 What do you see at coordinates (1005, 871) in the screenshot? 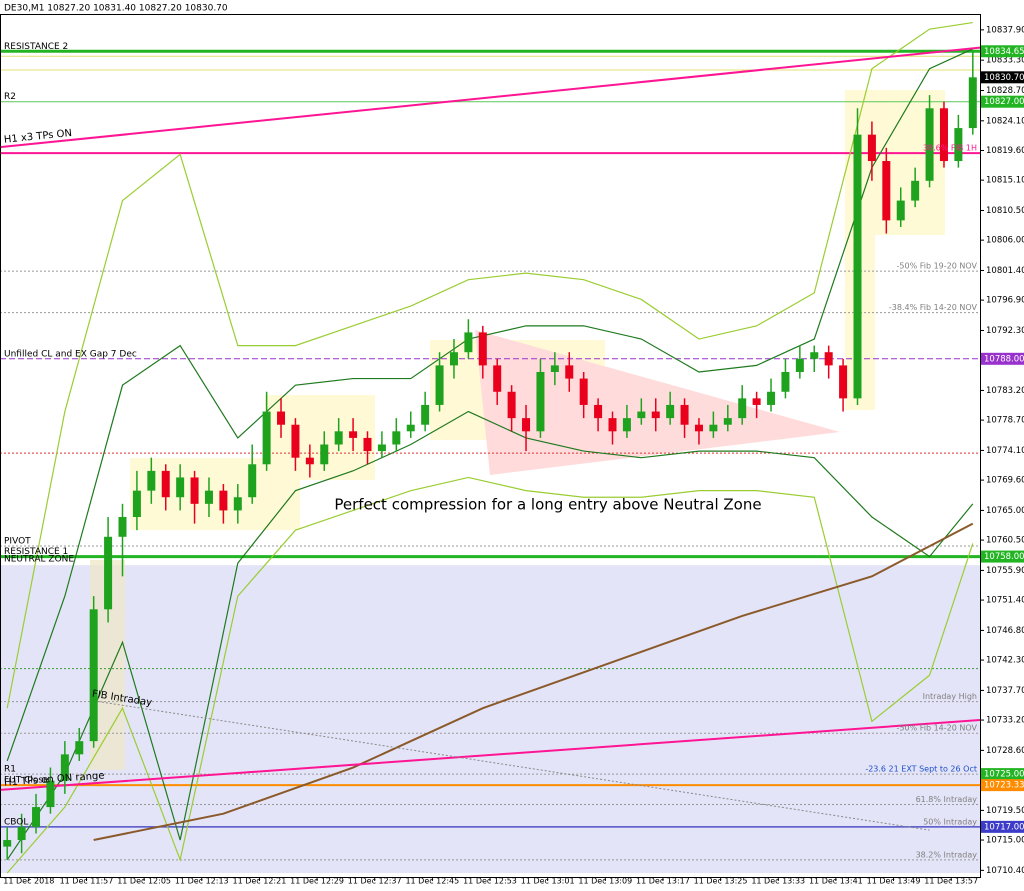
I see `y-tick-label: 10710.40` at bounding box center [1005, 871].